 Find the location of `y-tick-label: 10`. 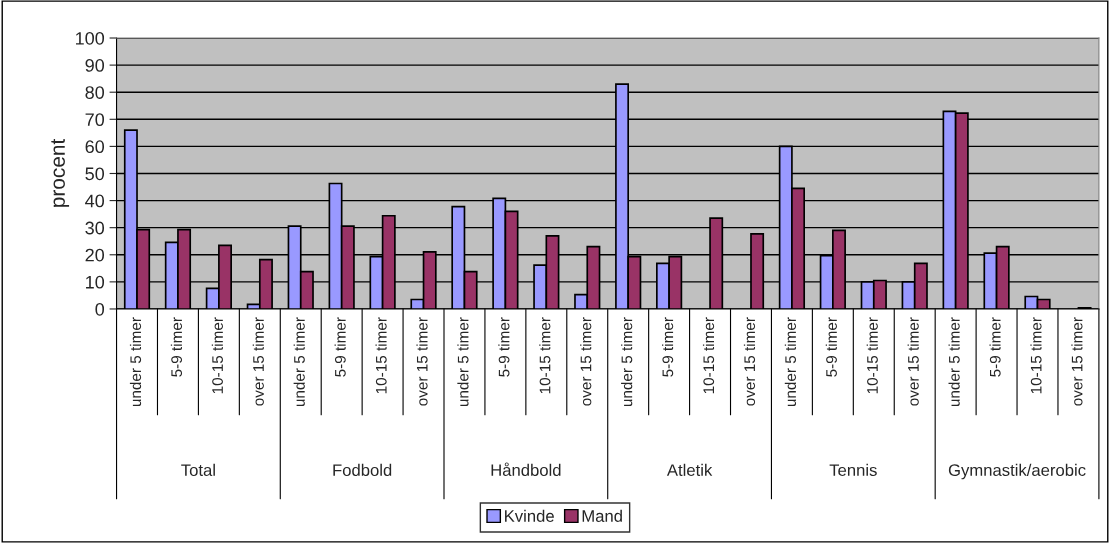

y-tick-label: 10 is located at coordinates (95, 282).